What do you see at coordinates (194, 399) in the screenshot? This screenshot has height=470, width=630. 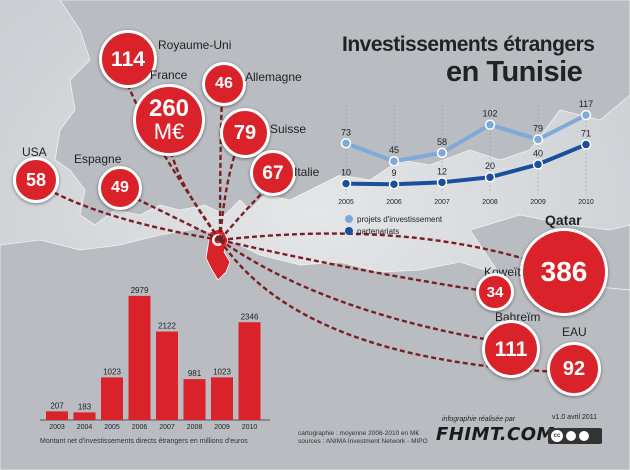 I see `bar-2008` at bounding box center [194, 399].